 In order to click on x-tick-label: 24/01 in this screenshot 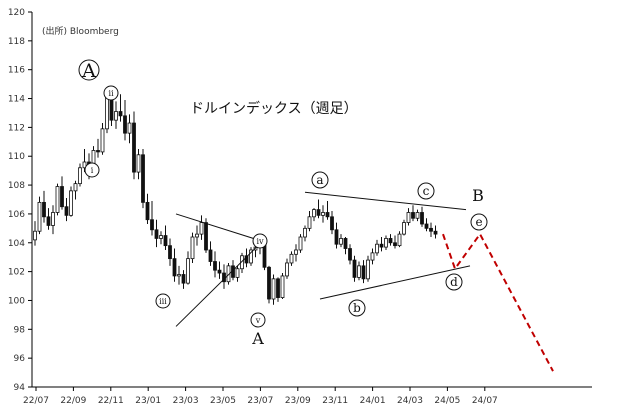, I will do `click(373, 401)`.